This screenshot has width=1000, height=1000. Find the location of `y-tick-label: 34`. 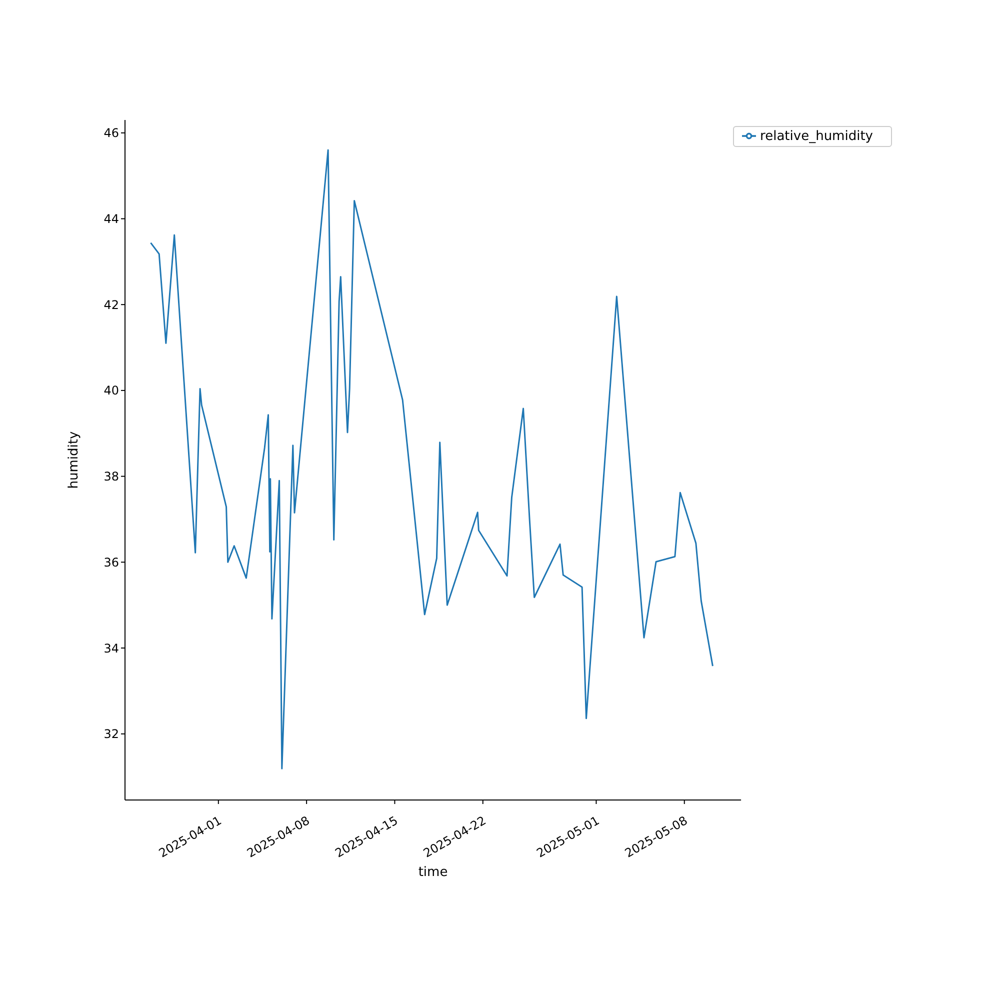

y-tick-label: 34 is located at coordinates (111, 648).